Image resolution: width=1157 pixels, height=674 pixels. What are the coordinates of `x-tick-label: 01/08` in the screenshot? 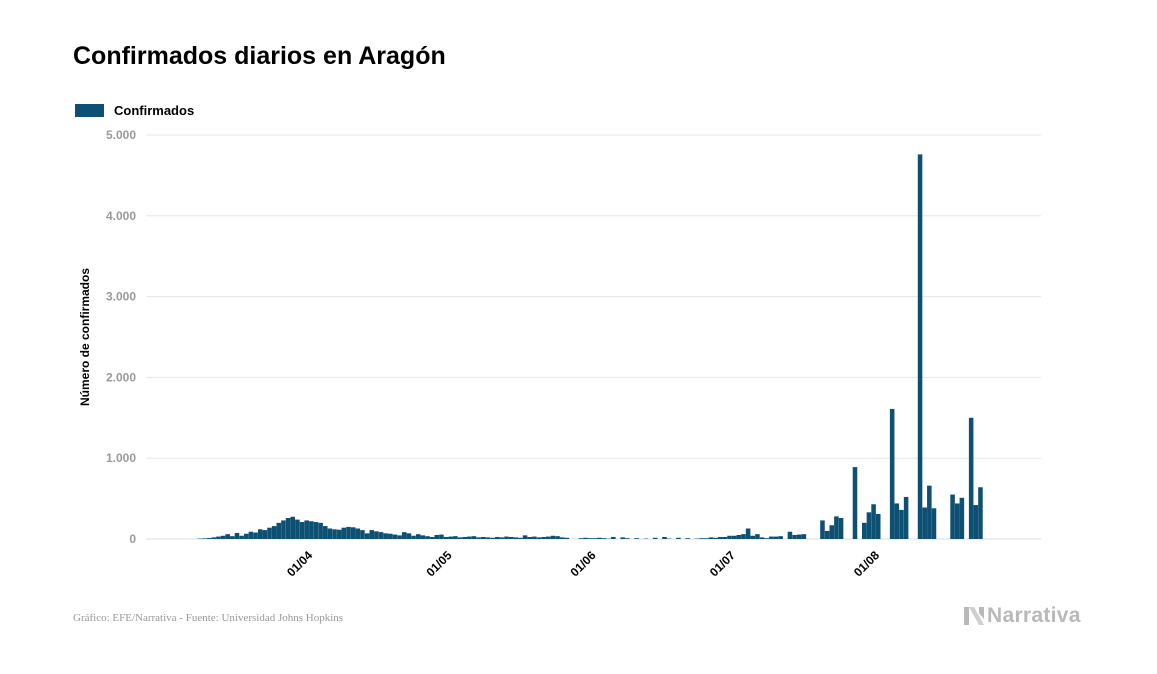 It's located at (866, 563).